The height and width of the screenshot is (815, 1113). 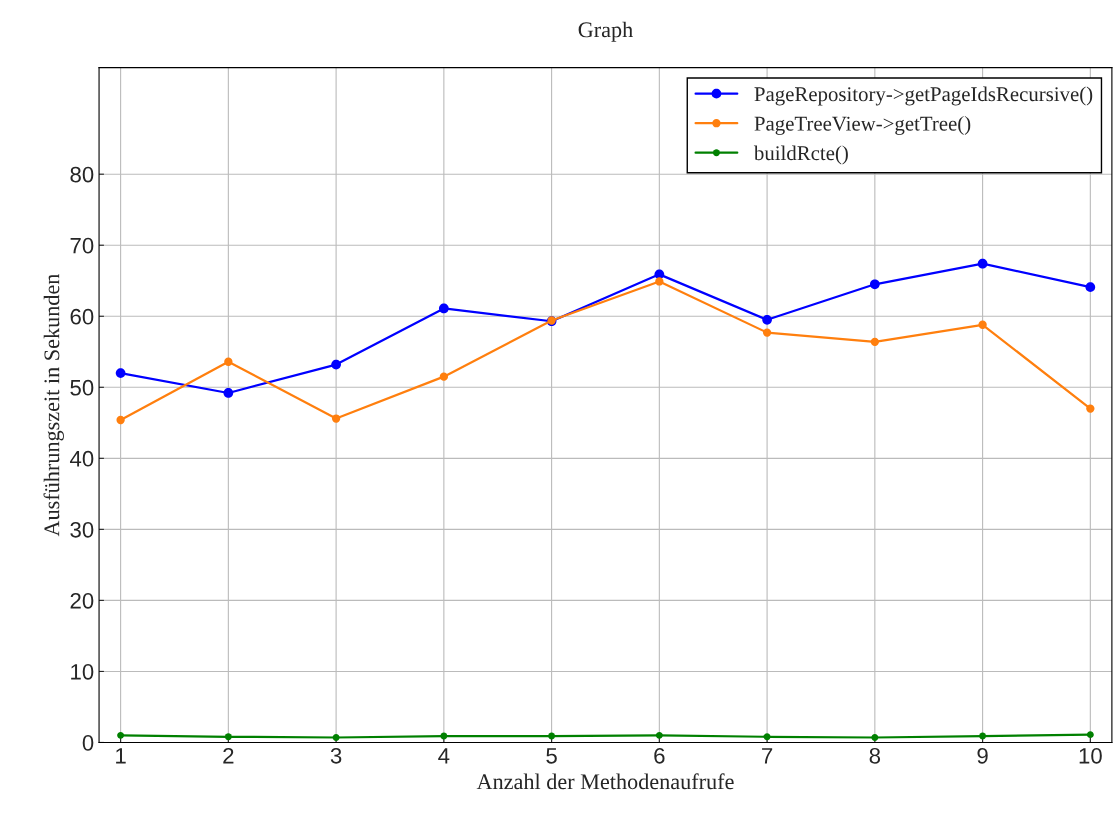 I want to click on y-tick-label: 80, so click(x=82, y=174).